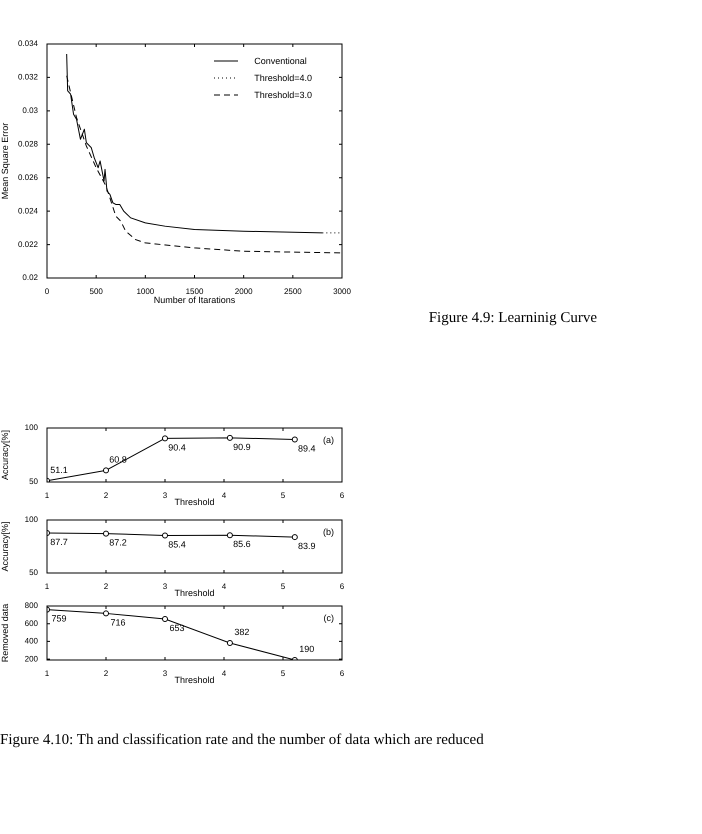 The width and height of the screenshot is (702, 834). Describe the element at coordinates (118, 459) in the screenshot. I see `data-label: 60.8` at that location.